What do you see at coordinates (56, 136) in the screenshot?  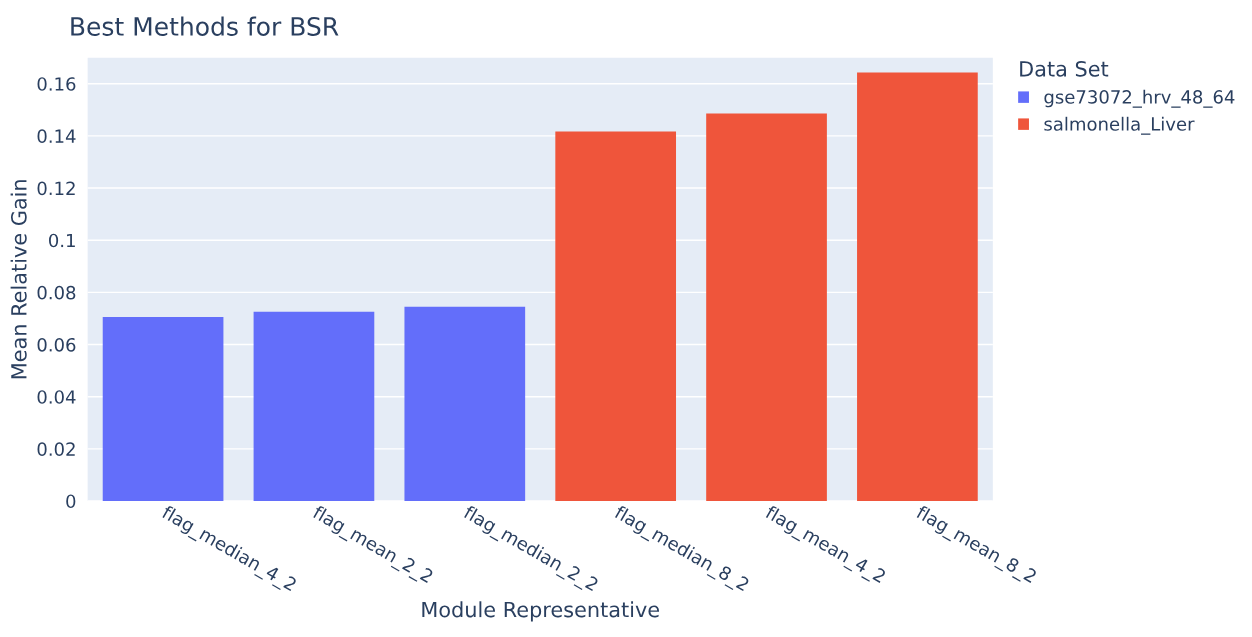 I see `y-tick-label: 0.14` at bounding box center [56, 136].